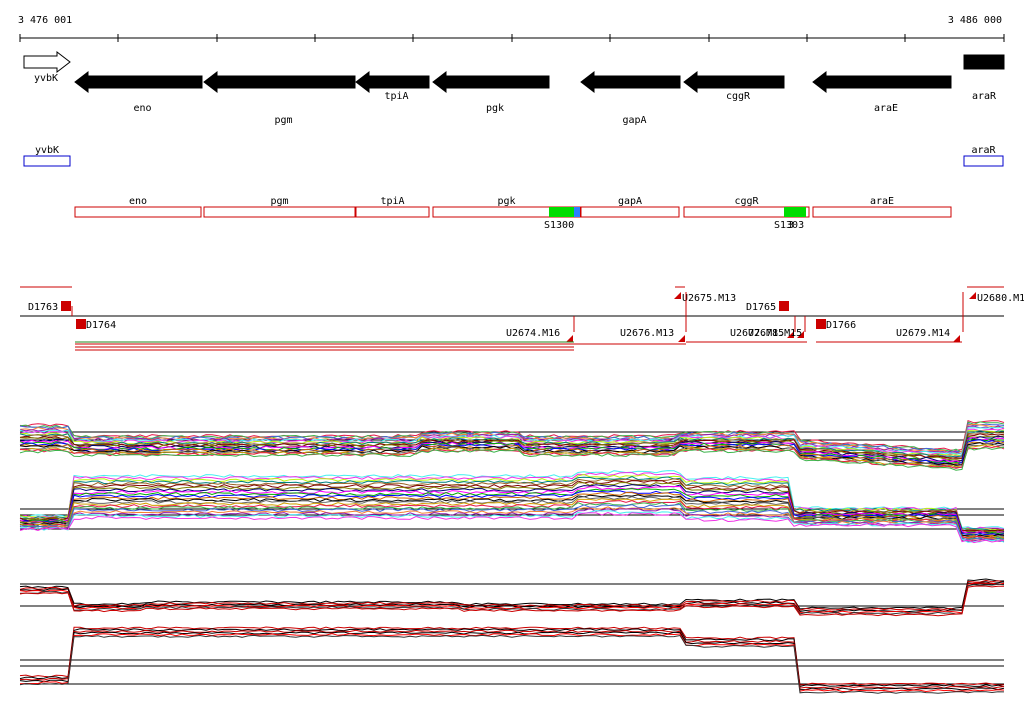 Image resolution: width=1024 pixels, height=714 pixels. Describe the element at coordinates (923, 333) in the screenshot. I see `segment-label-U2679.M14: U2679.M14` at that location.